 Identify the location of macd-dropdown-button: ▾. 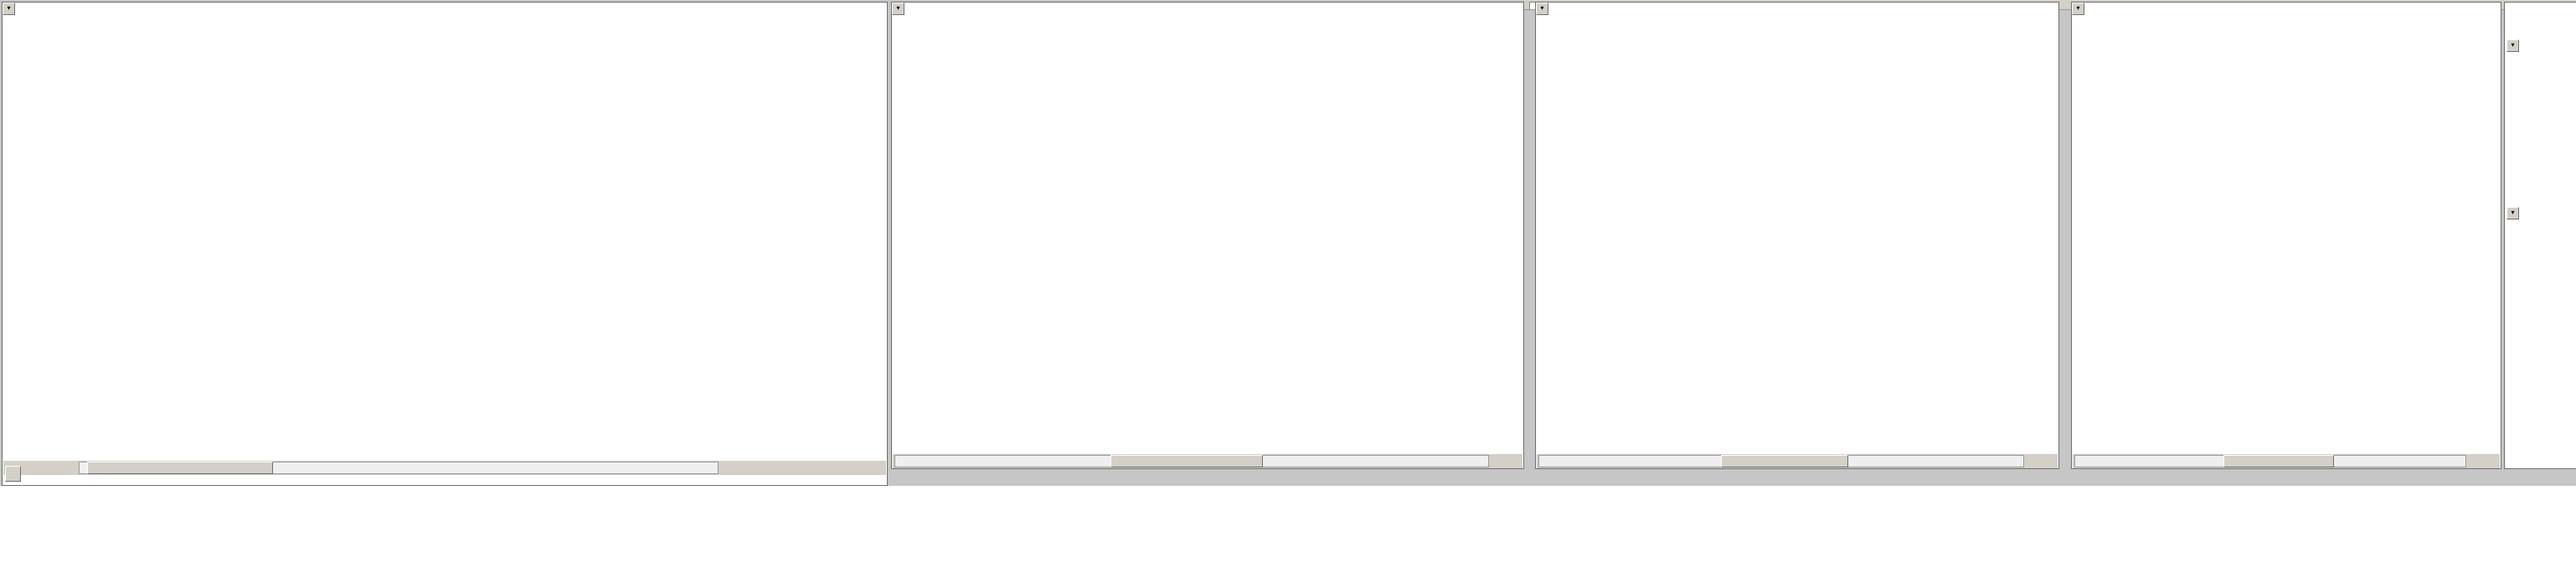
(2512, 213).